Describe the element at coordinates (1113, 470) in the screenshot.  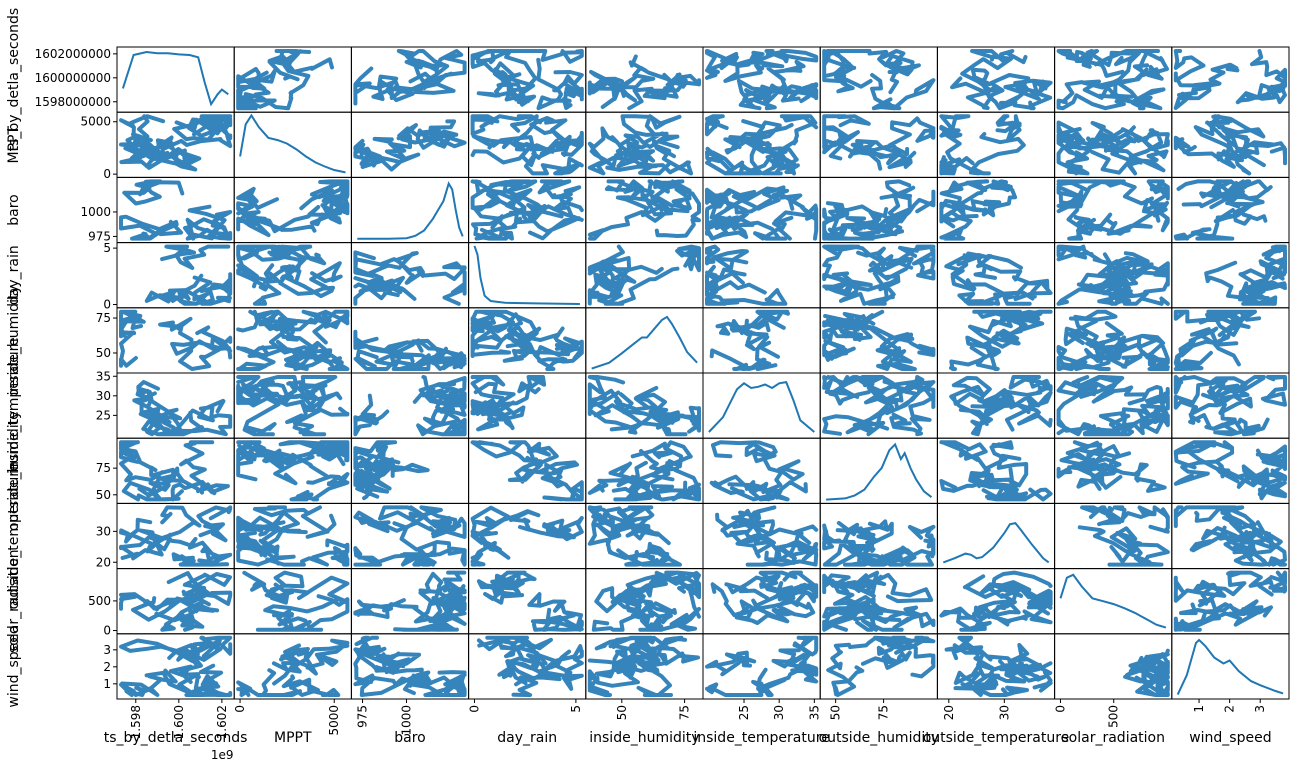
I see `cell-outside_humidity-vs-solar_radiation` at that location.